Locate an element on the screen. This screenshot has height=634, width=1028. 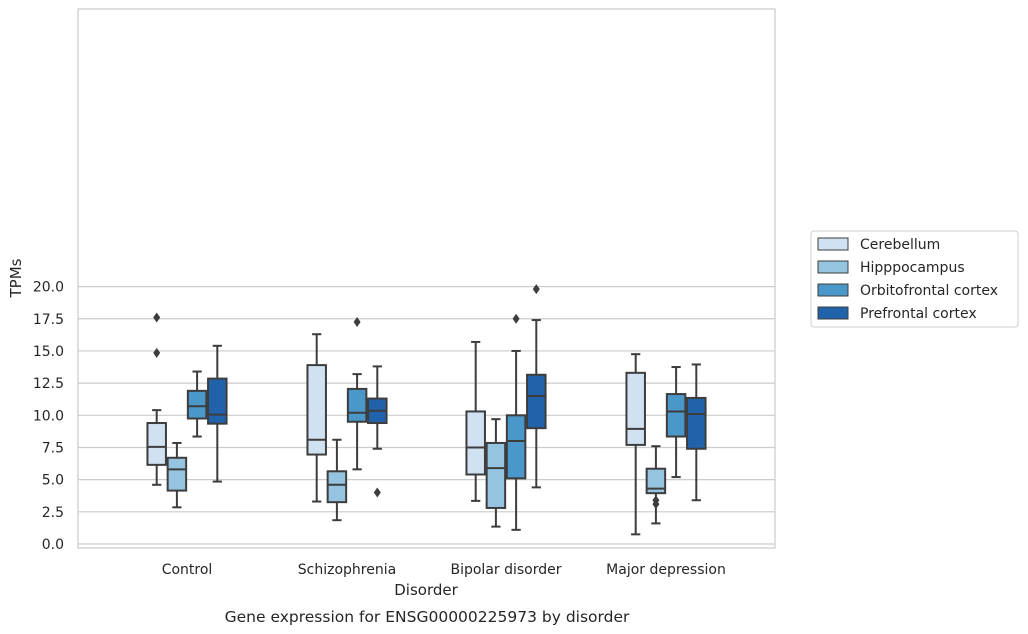
x-tick-label: Control is located at coordinates (187, 570).